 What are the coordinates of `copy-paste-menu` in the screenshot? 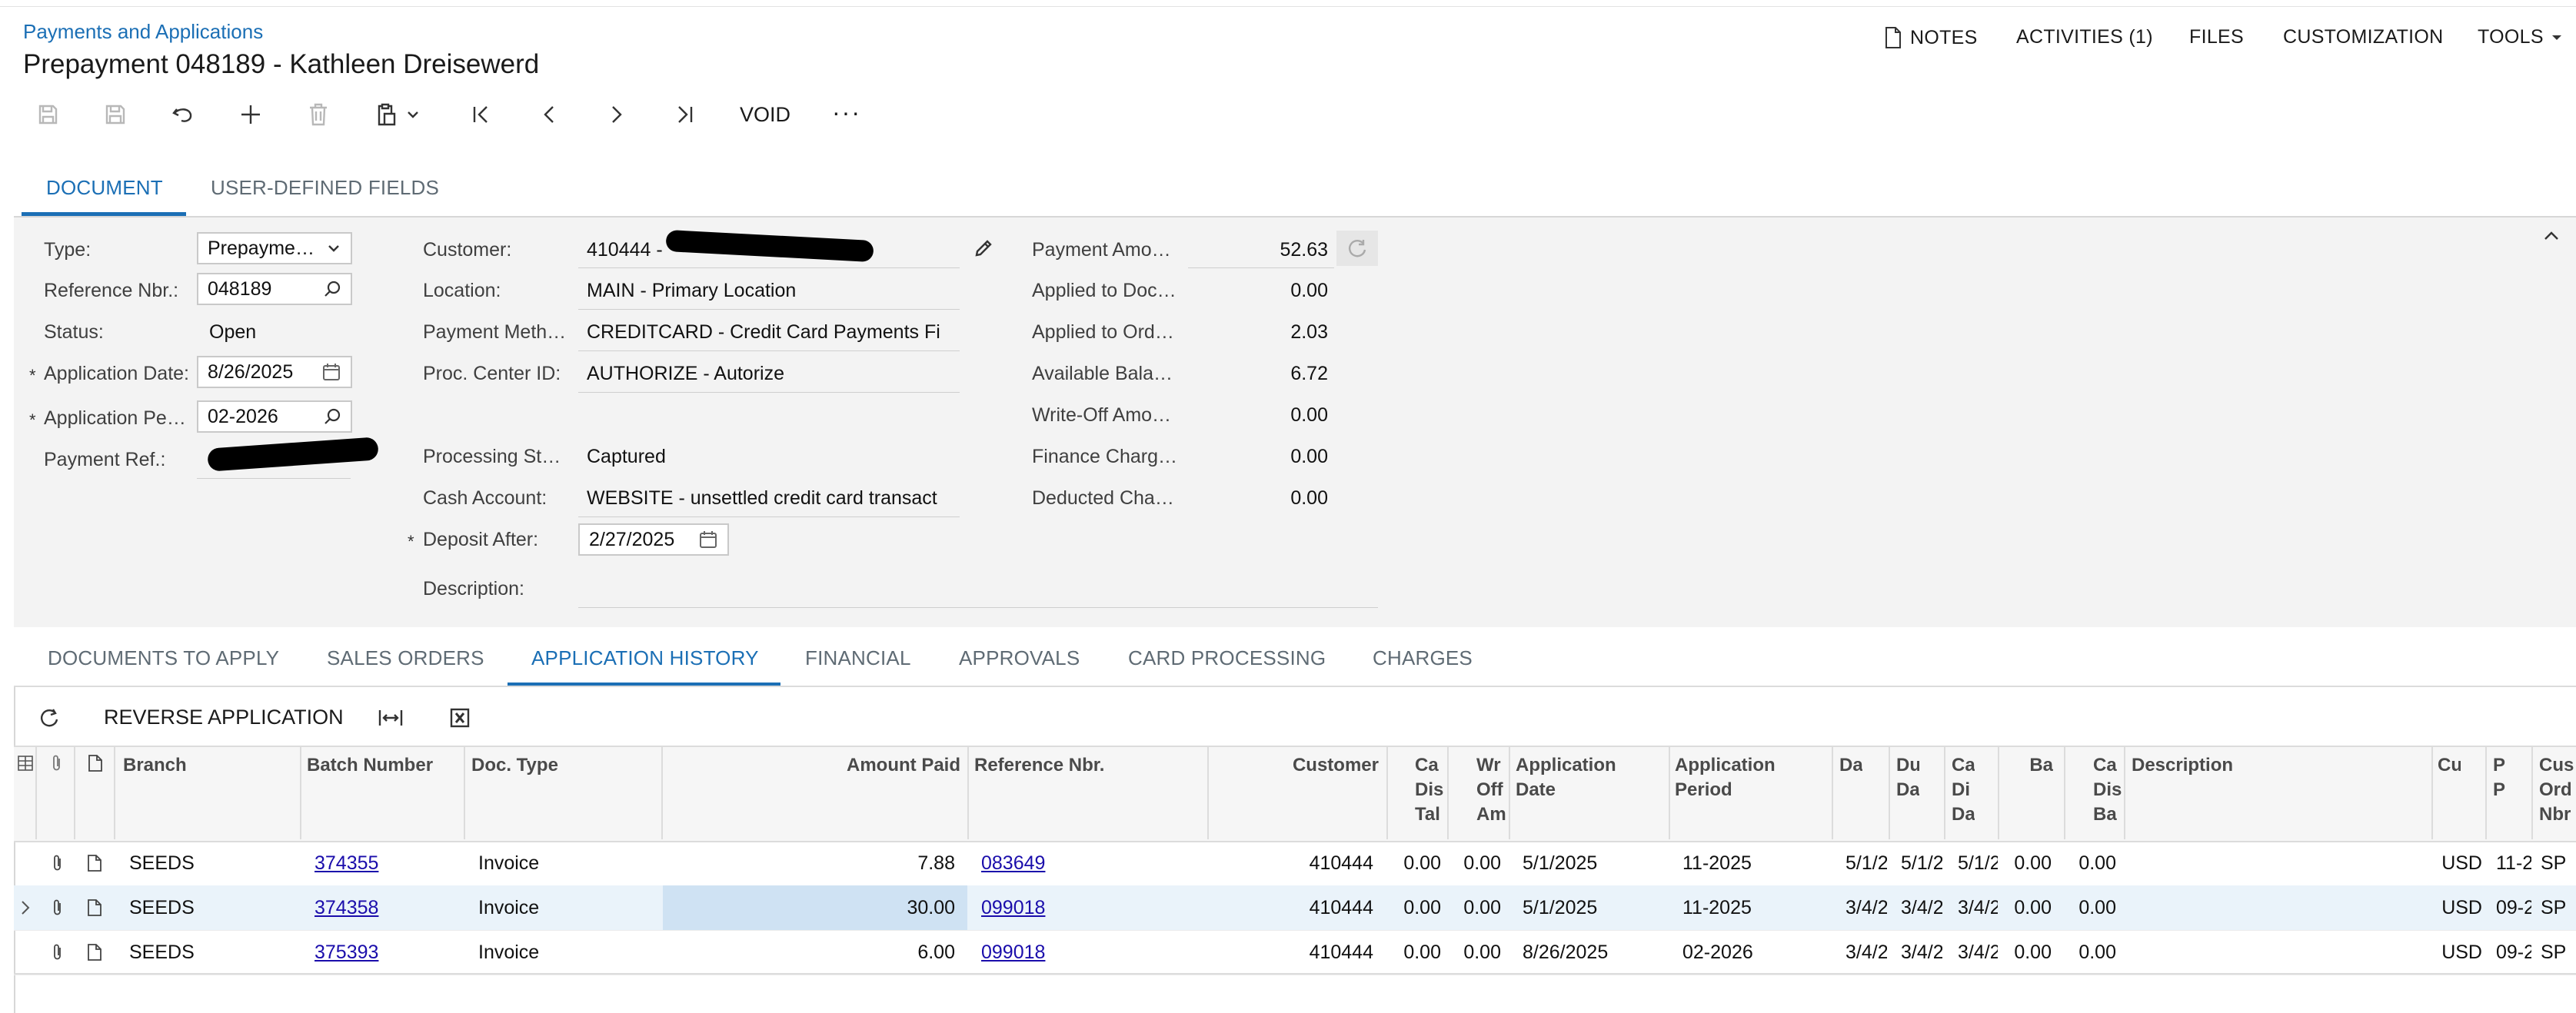 It's located at (398, 114).